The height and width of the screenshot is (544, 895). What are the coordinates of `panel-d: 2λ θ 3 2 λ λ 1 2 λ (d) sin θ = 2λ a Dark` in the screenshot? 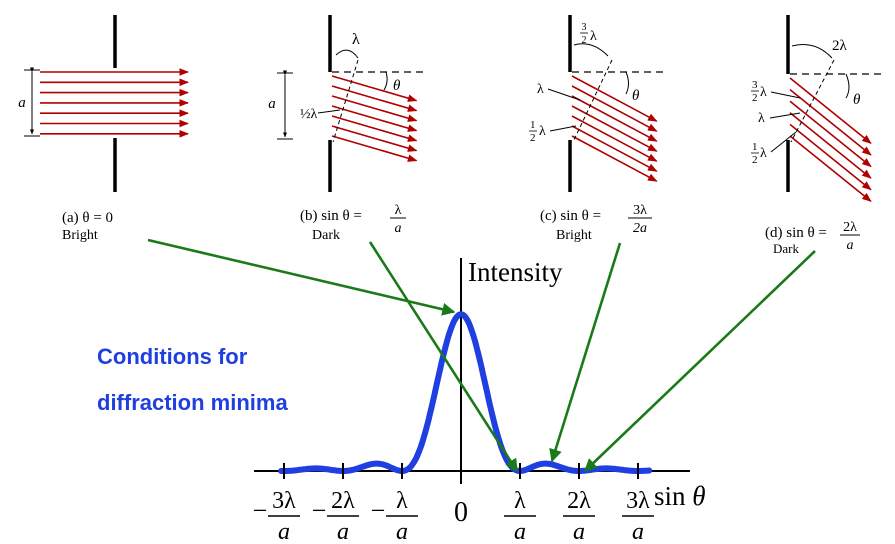 It's located at (817, 135).